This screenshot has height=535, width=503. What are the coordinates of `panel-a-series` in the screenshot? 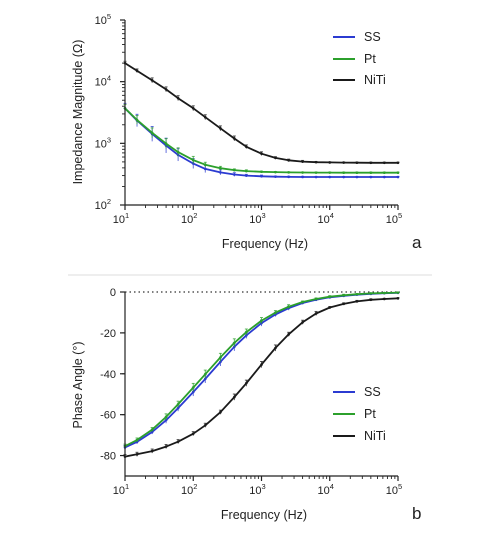 It's located at (261, 119).